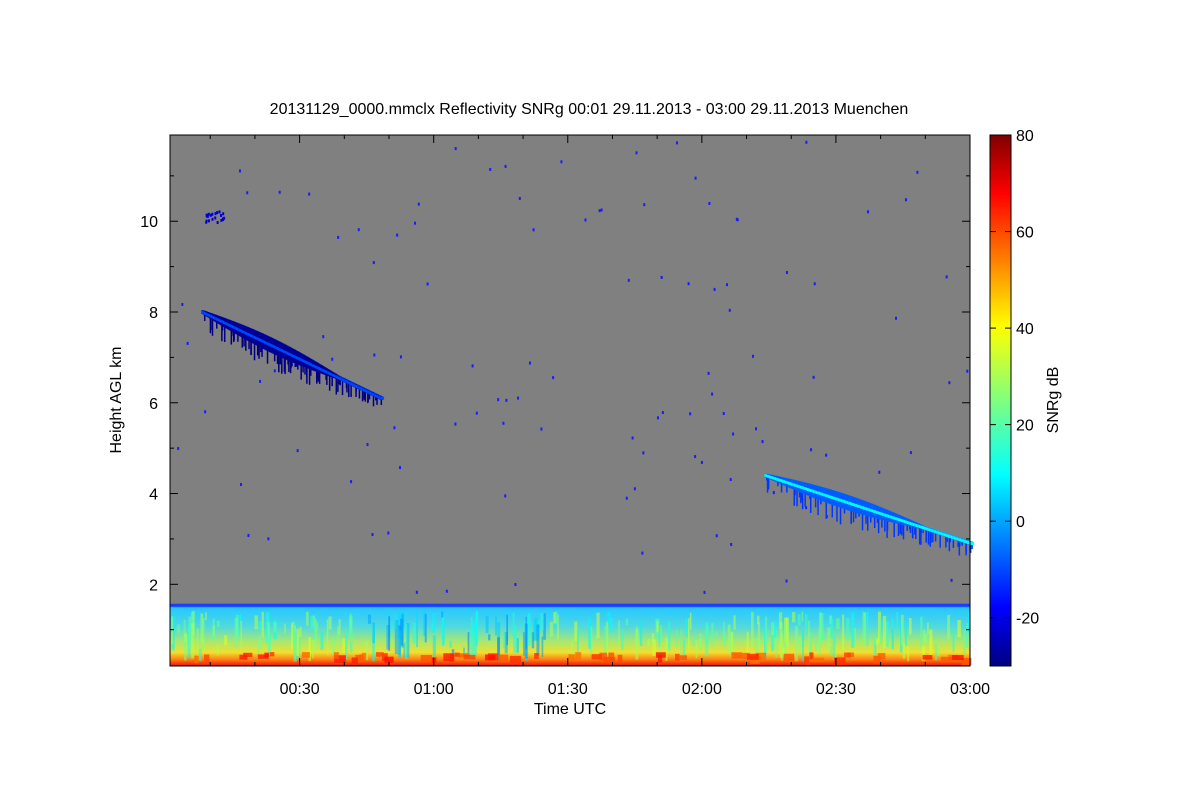 This screenshot has height=800, width=1200. What do you see at coordinates (1027, 619) in the screenshot?
I see `colorbar-tick-label: -20` at bounding box center [1027, 619].